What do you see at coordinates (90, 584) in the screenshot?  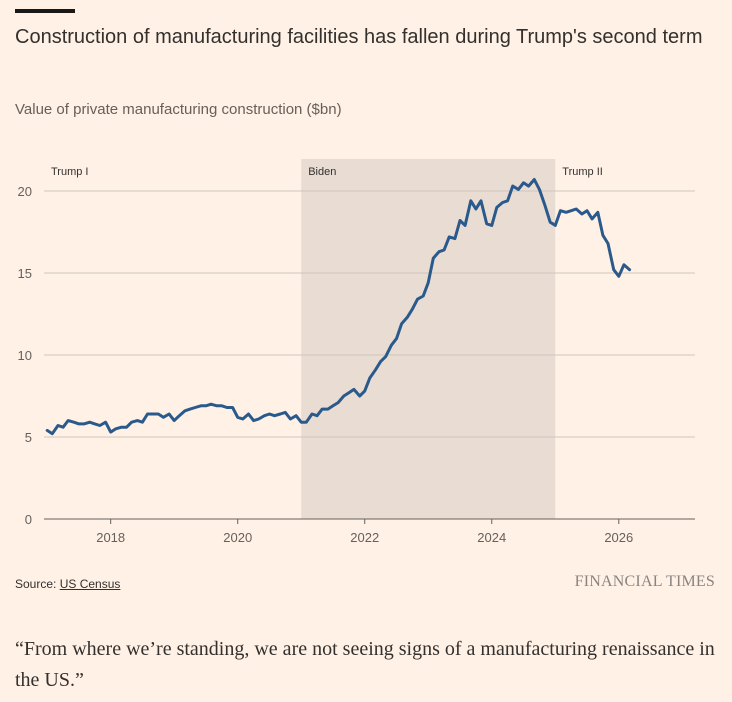 I see `source-link: US Census` at bounding box center [90, 584].